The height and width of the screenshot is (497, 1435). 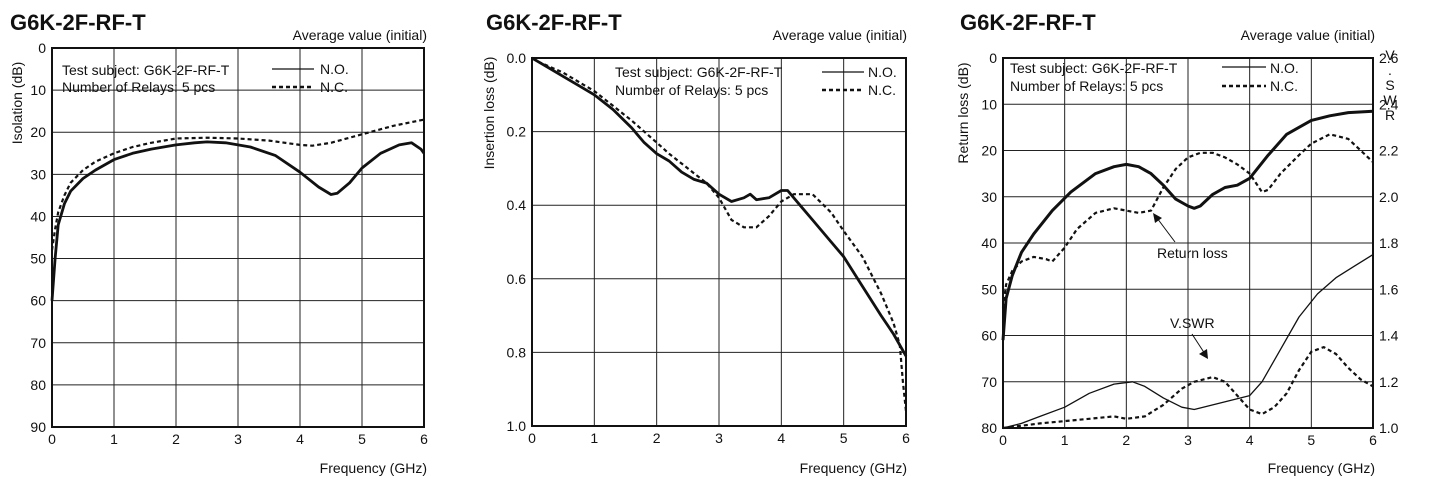 I want to click on y-axis-label: Isolation (dB), so click(x=17, y=103).